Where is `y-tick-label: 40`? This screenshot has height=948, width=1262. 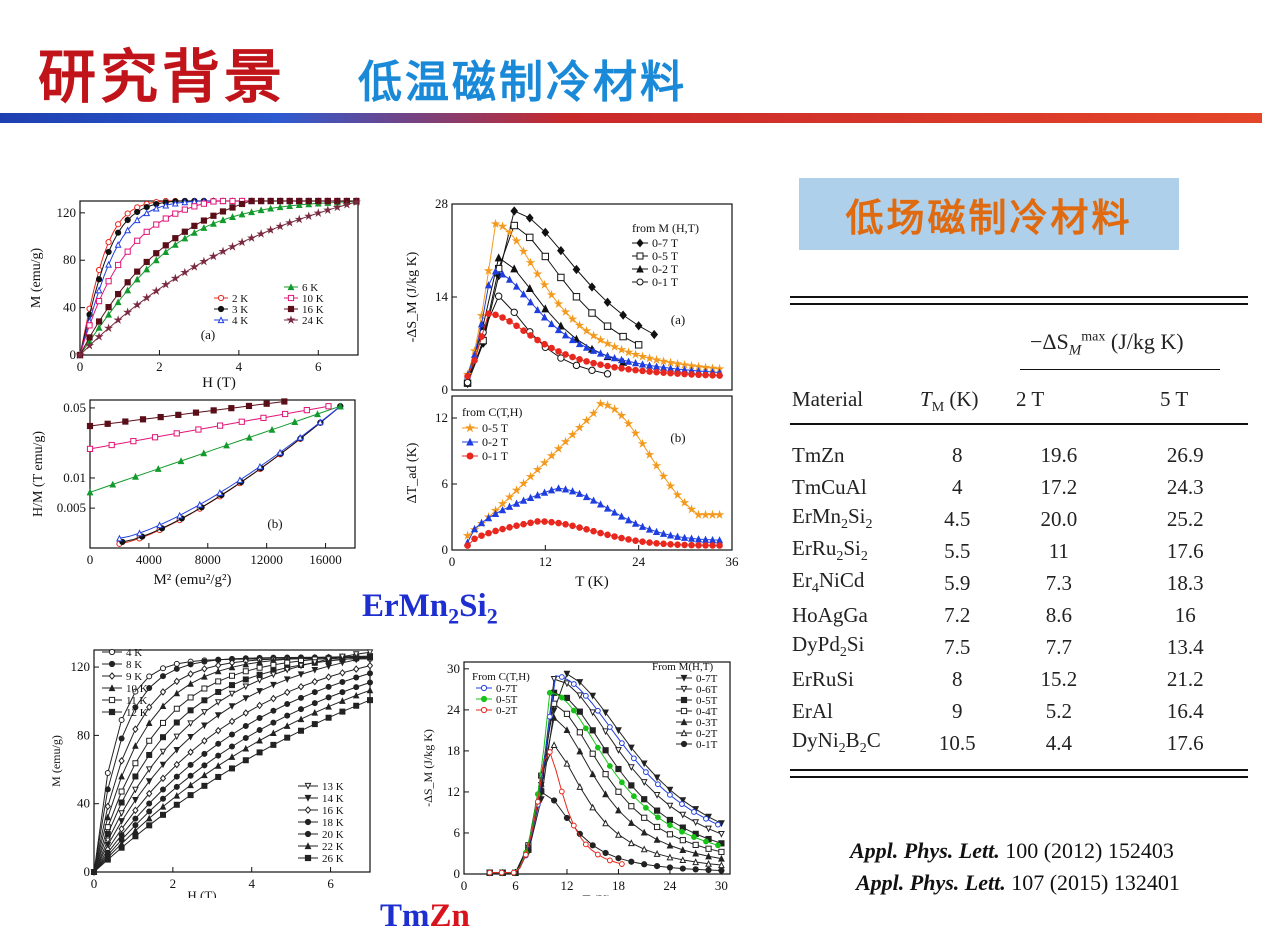 y-tick-label: 40 is located at coordinates (69, 307).